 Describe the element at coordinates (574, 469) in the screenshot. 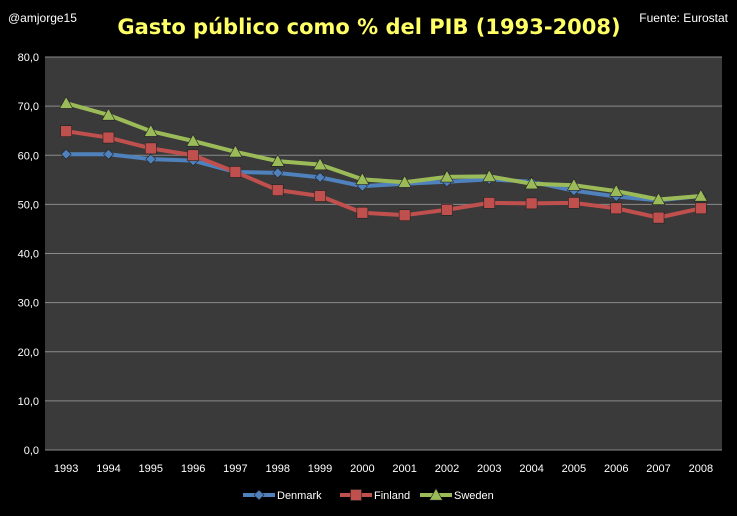

I see `x-tick-label: 2005` at that location.